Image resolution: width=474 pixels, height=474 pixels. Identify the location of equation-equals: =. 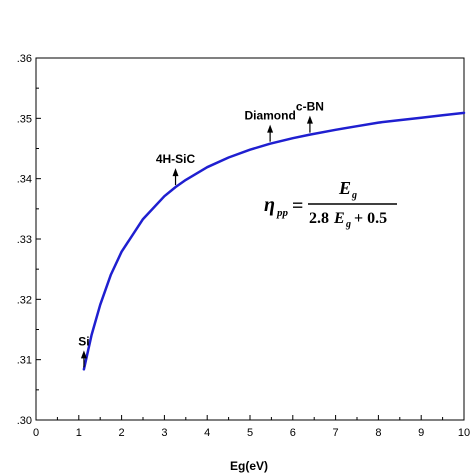
(297, 206).